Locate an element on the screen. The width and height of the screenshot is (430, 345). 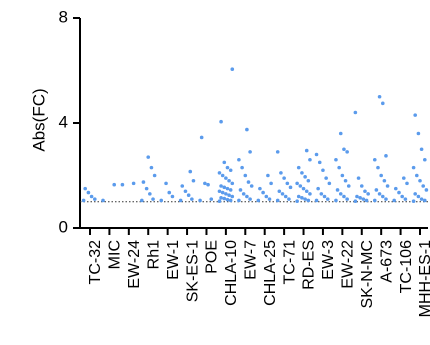
x-tick-label: MHH-ES-1 is located at coordinates (423, 278).